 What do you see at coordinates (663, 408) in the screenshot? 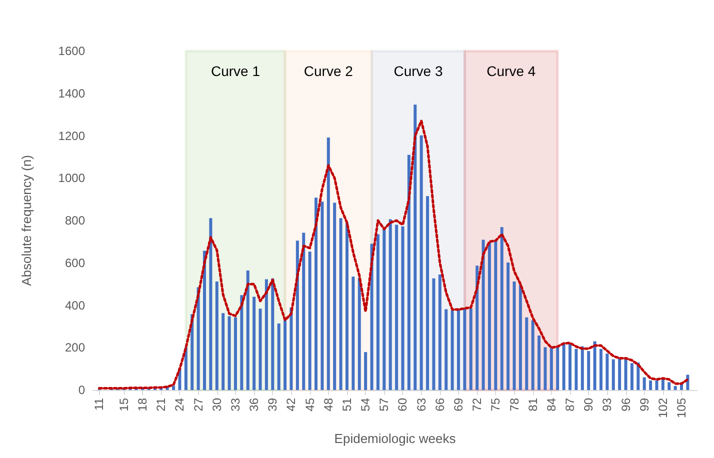
I see `x-tick-label: 102` at bounding box center [663, 408].